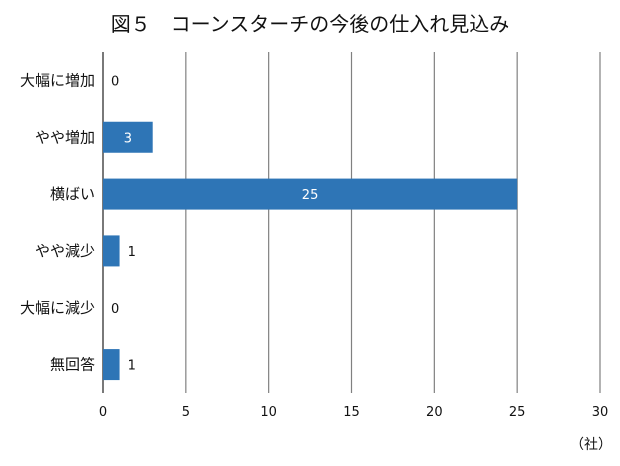  I want to click on data-label: 25, so click(310, 195).